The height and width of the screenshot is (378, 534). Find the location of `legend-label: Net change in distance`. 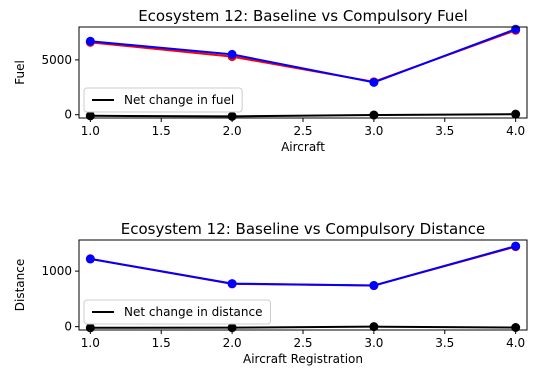

legend-label: Net change in distance is located at coordinates (193, 312).